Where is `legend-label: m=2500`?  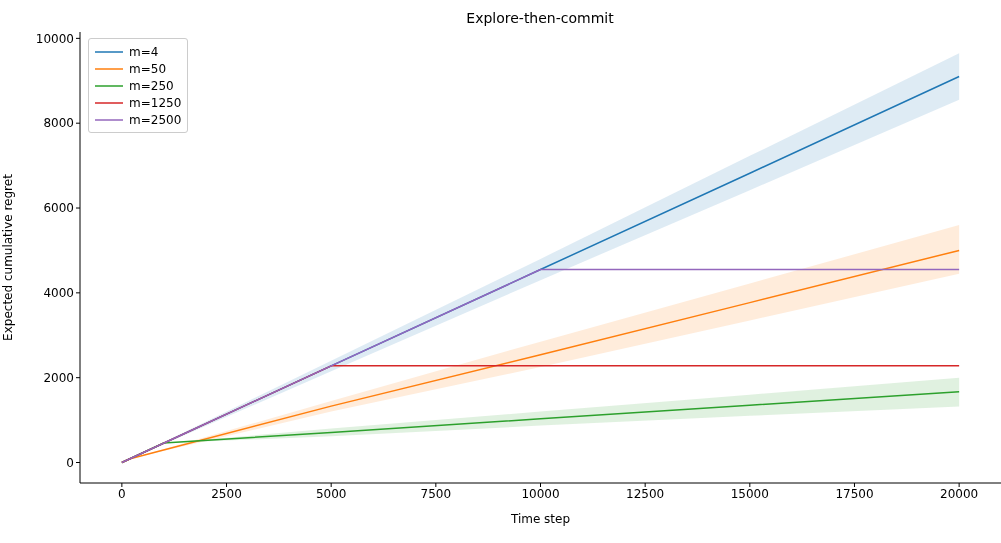
legend-label: m=2500 is located at coordinates (155, 119).